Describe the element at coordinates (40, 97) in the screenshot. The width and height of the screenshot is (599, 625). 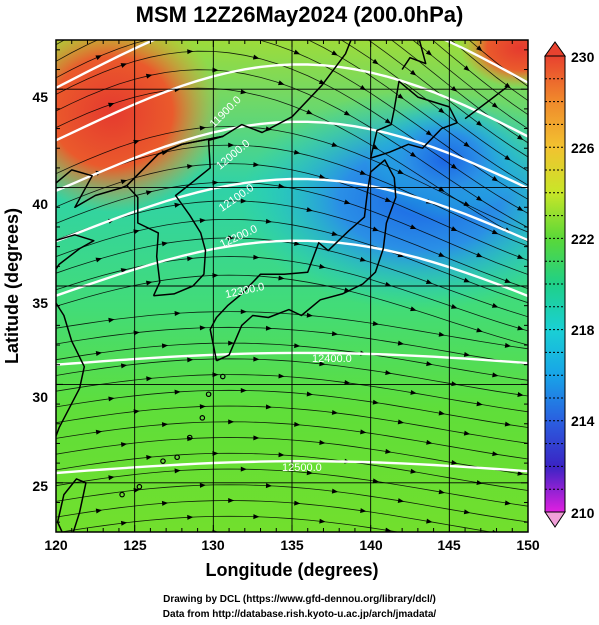
I see `ytick-label: 45` at that location.